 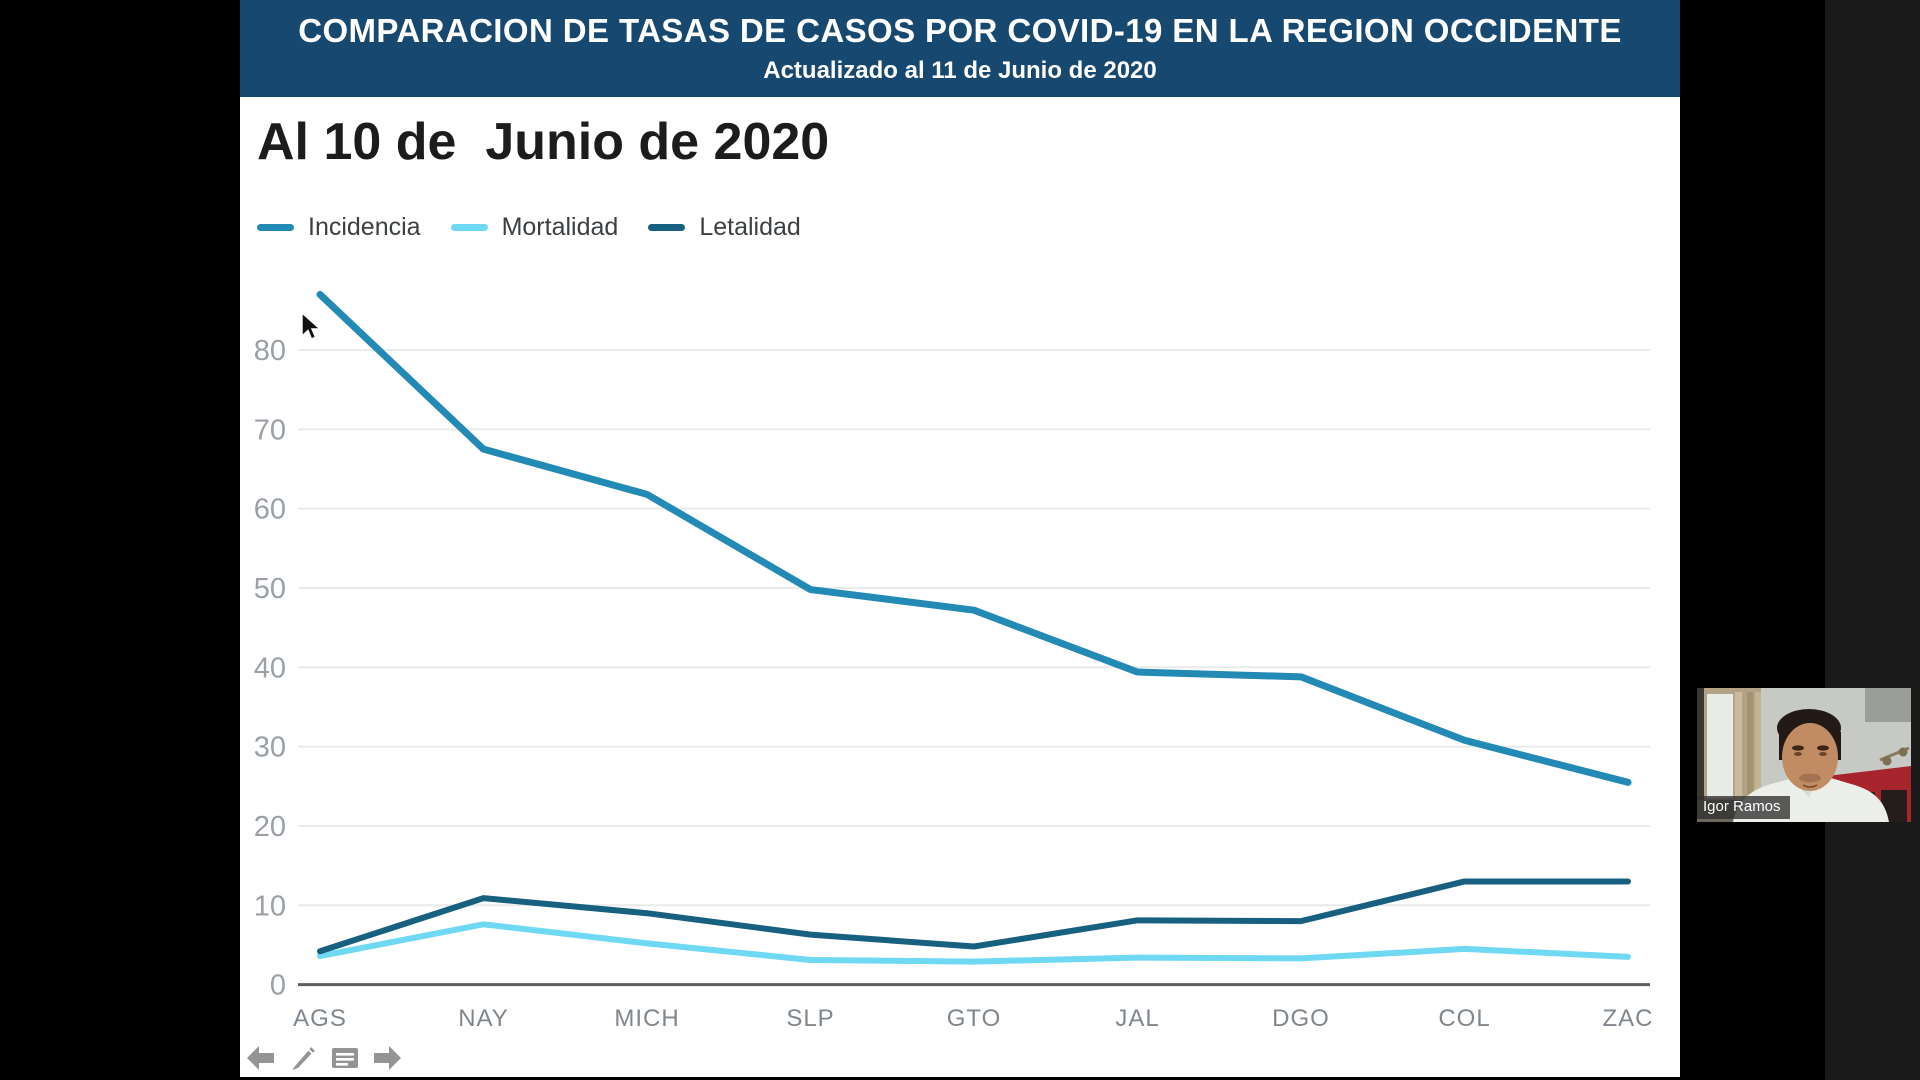 What do you see at coordinates (270, 351) in the screenshot?
I see `svg-text: 80` at bounding box center [270, 351].